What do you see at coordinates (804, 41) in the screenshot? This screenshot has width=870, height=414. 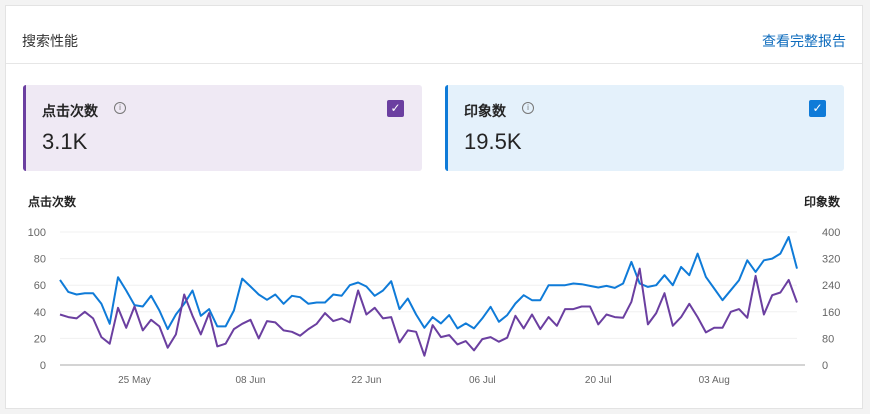 I see `view-full-report-link: 查看完整报告` at bounding box center [804, 41].